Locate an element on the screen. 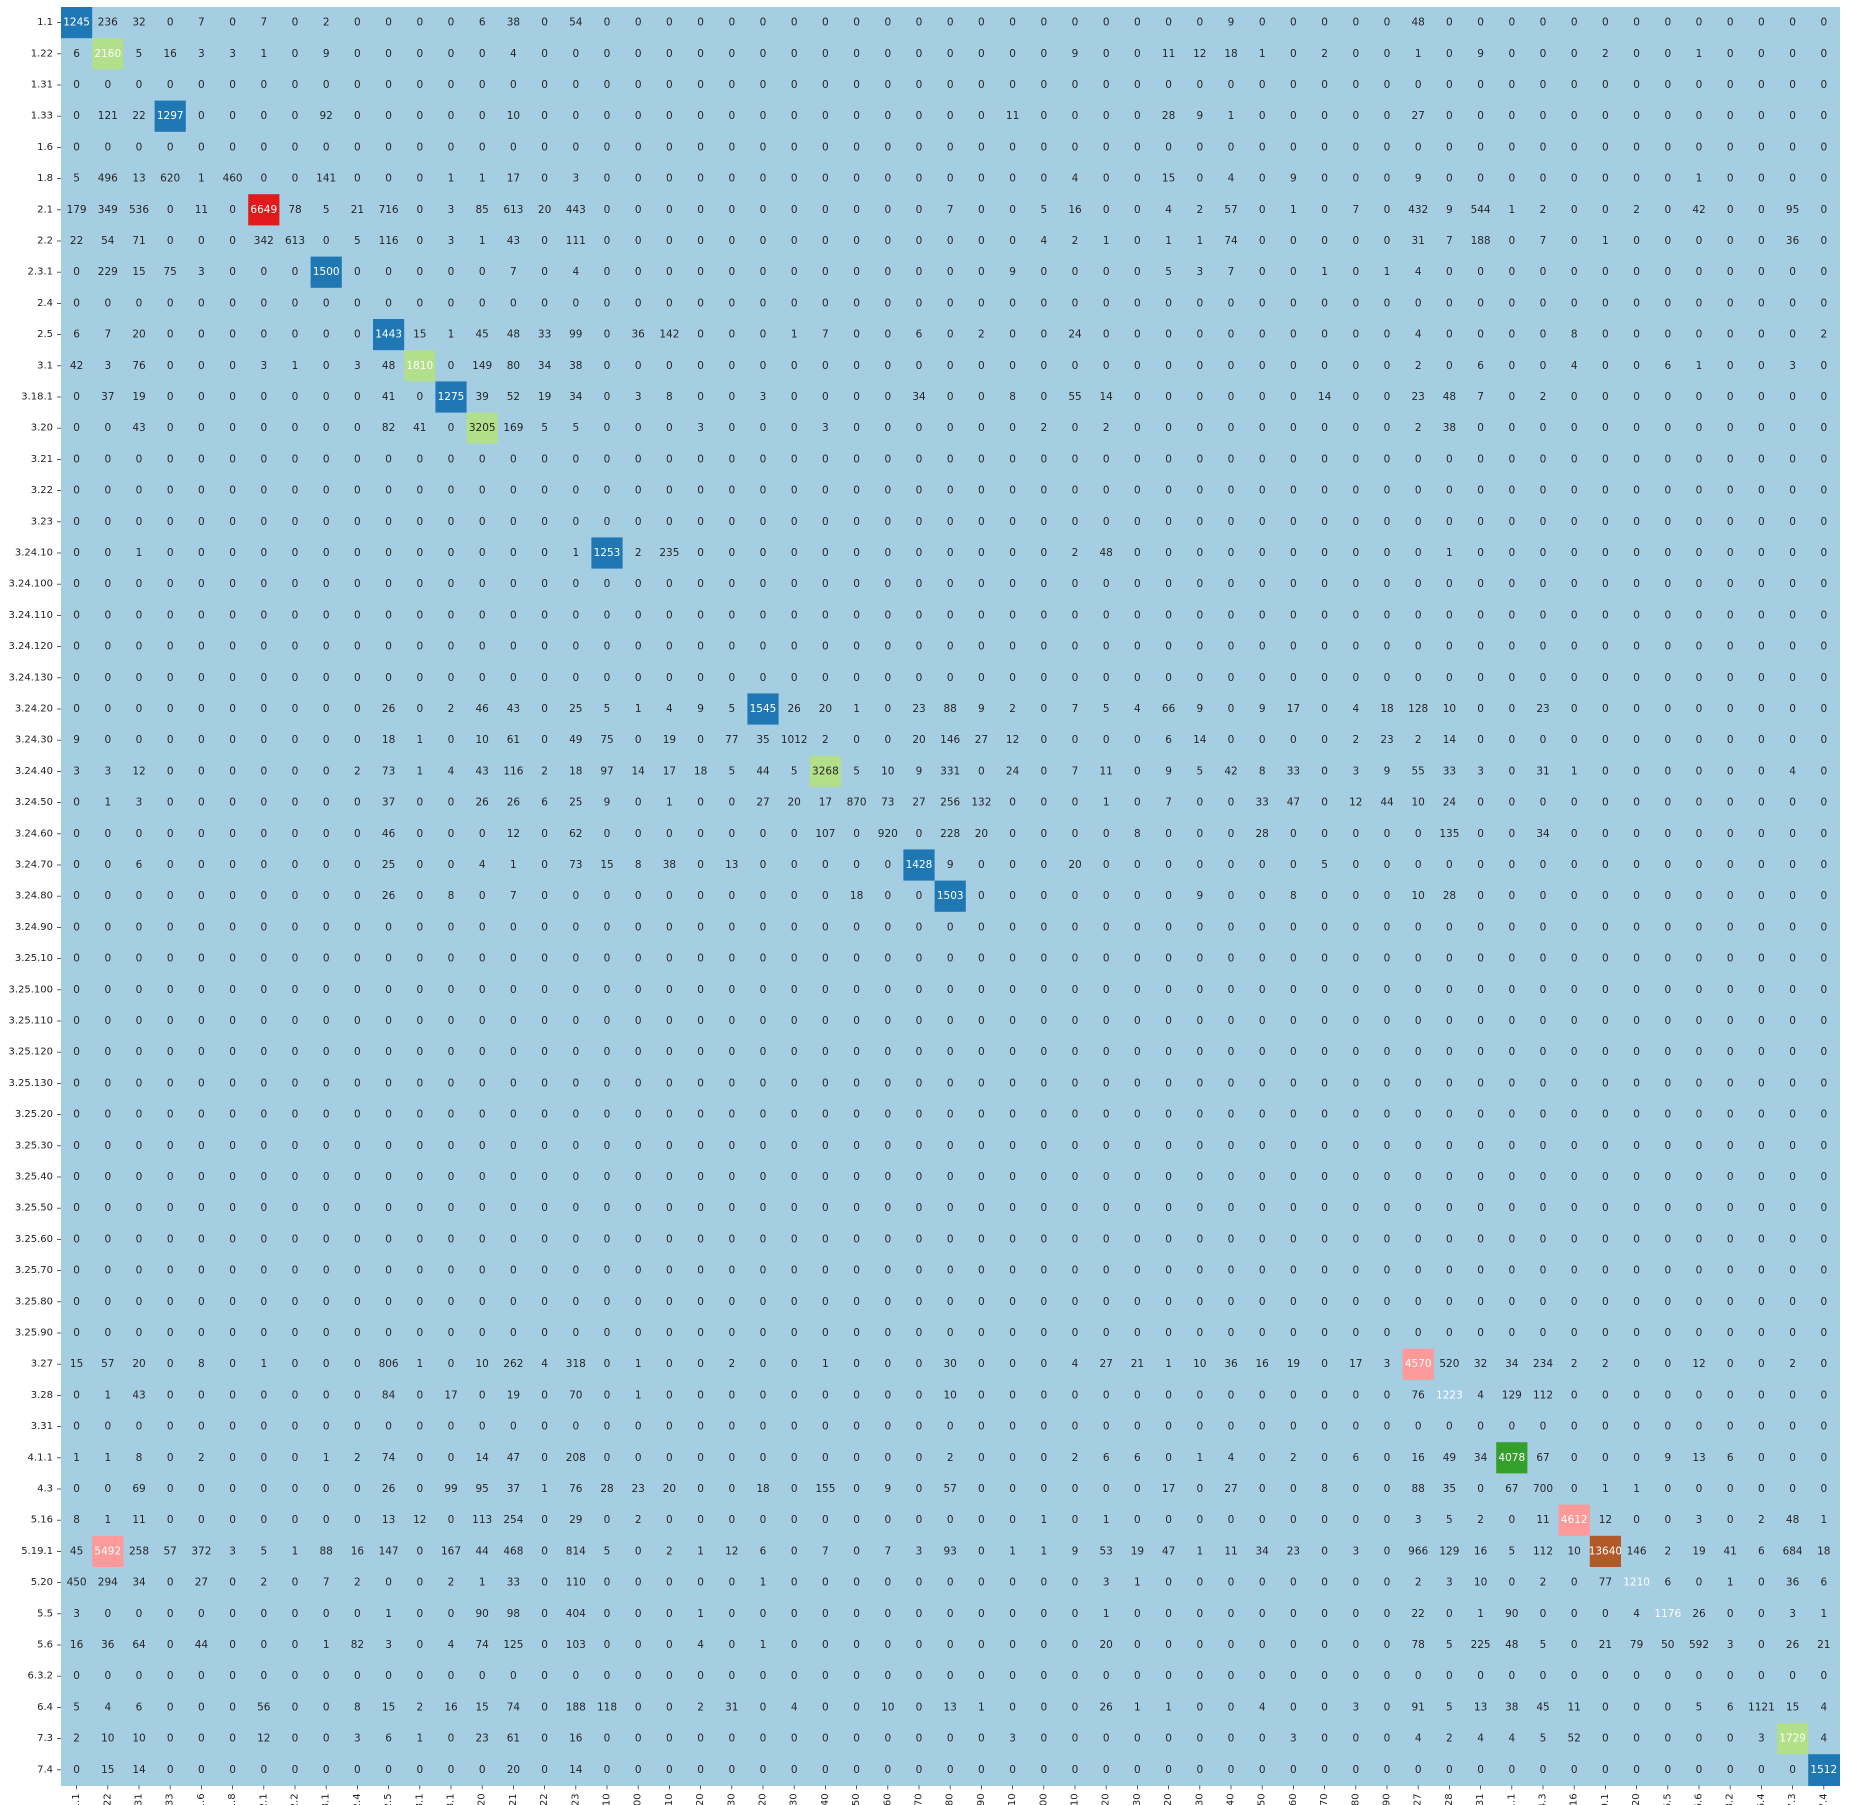  cell-value-label: 6649 is located at coordinates (263, 210).